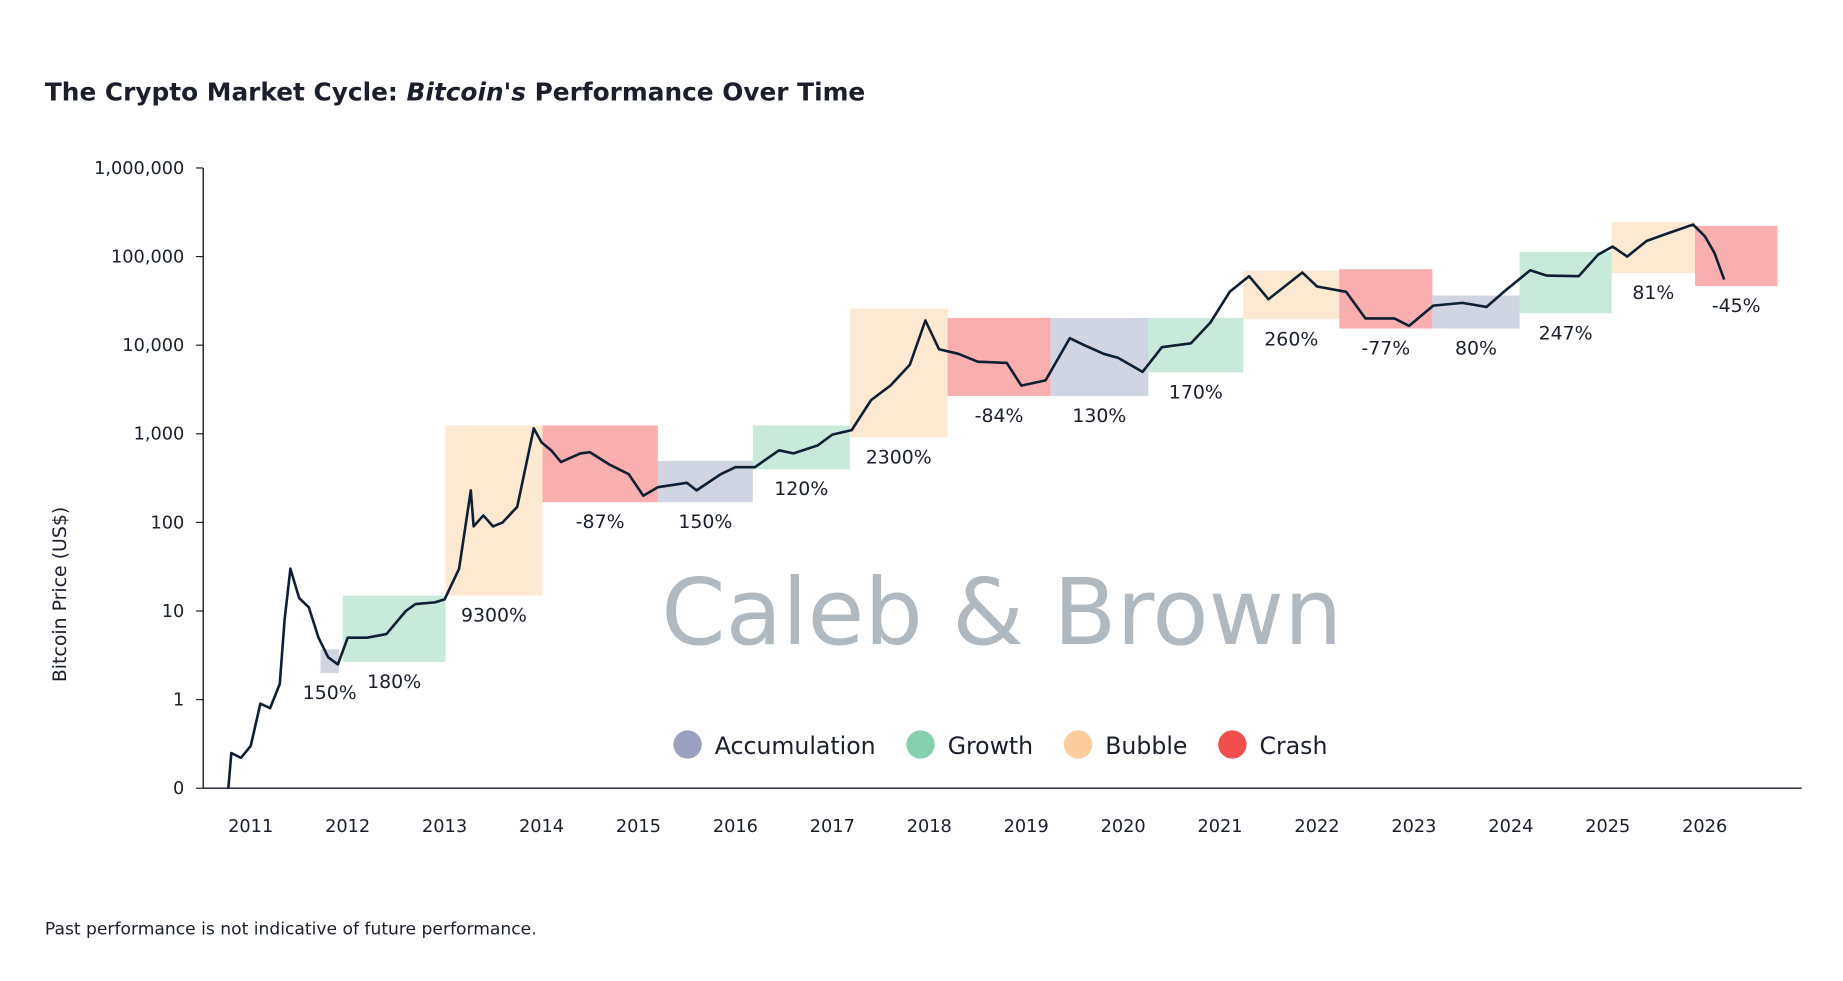  What do you see at coordinates (1566, 333) in the screenshot?
I see `change-label: 247%` at bounding box center [1566, 333].